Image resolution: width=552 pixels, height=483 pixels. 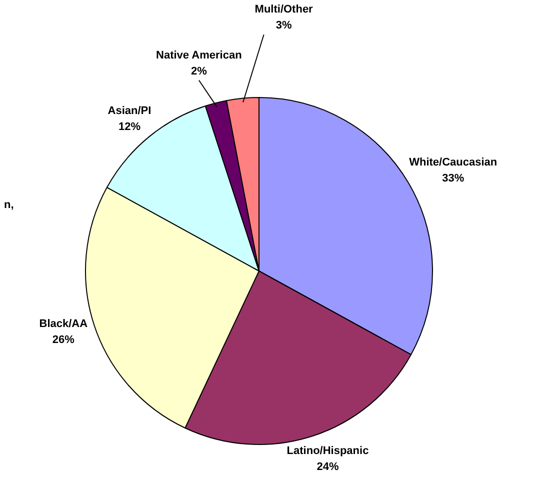 I want to click on data-label: 12%, so click(x=129, y=126).